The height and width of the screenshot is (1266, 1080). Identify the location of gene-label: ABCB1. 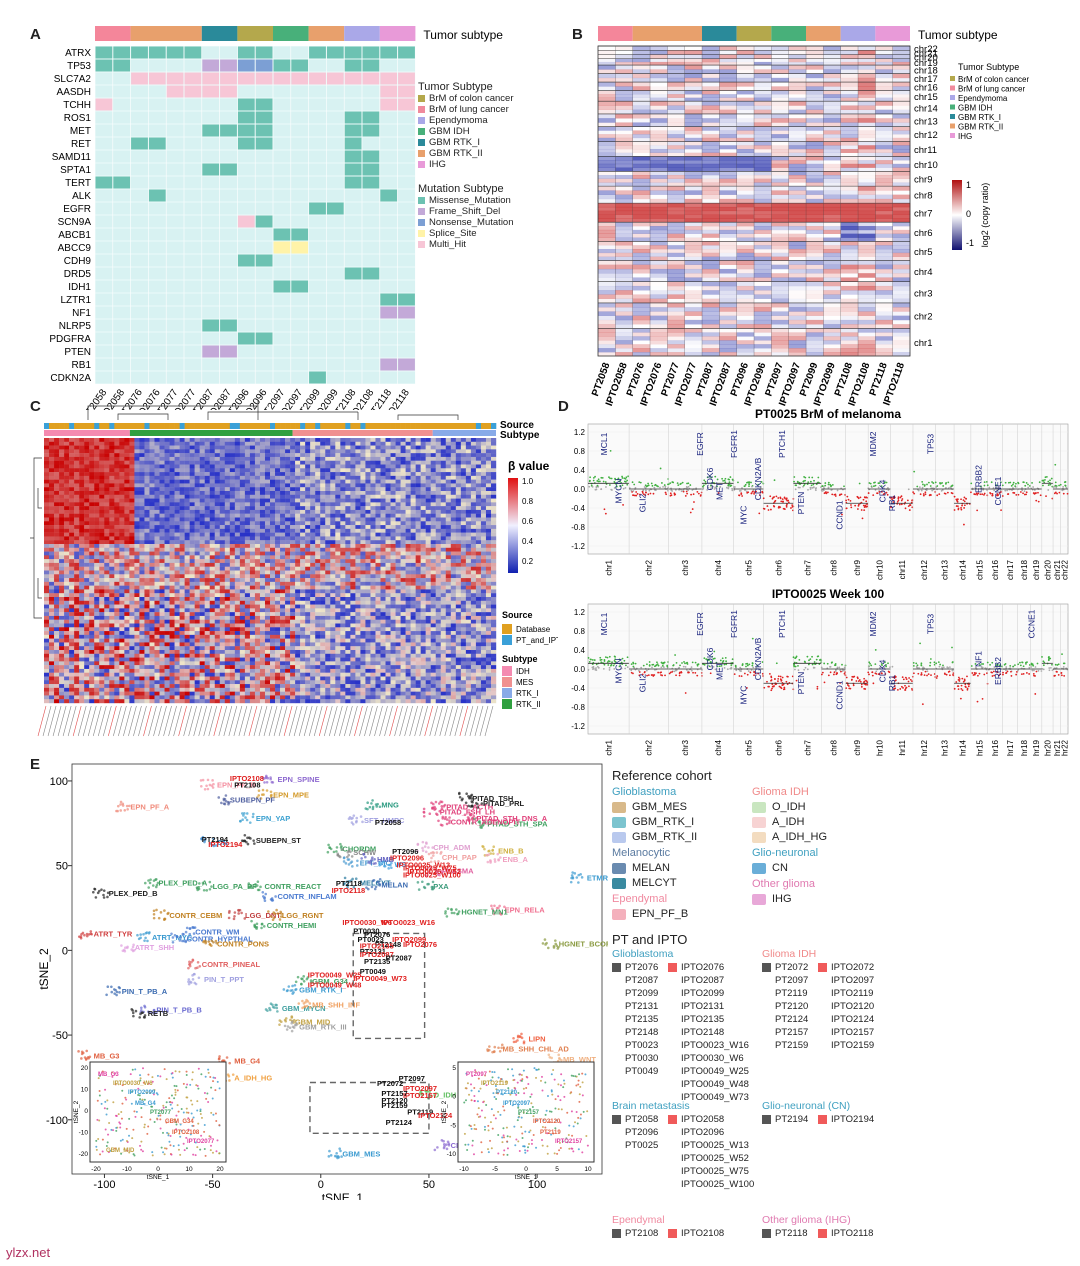
(74, 235).